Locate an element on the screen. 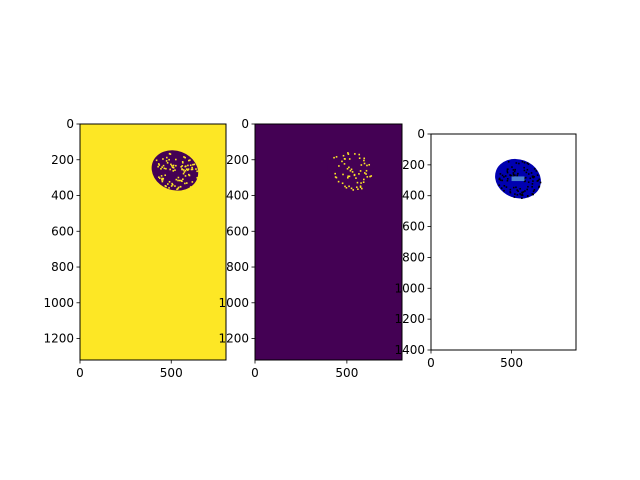  x-tick-label: 500 is located at coordinates (511, 363).